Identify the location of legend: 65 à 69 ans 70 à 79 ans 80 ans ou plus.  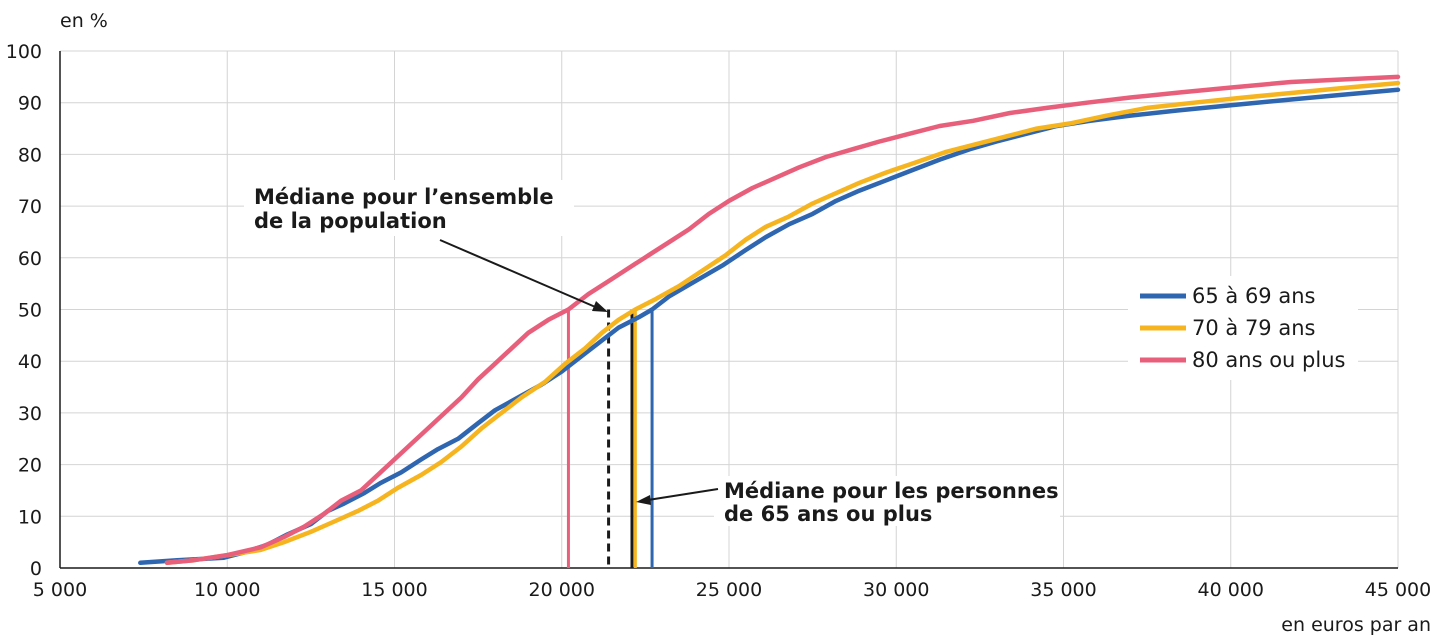
(1243, 328).